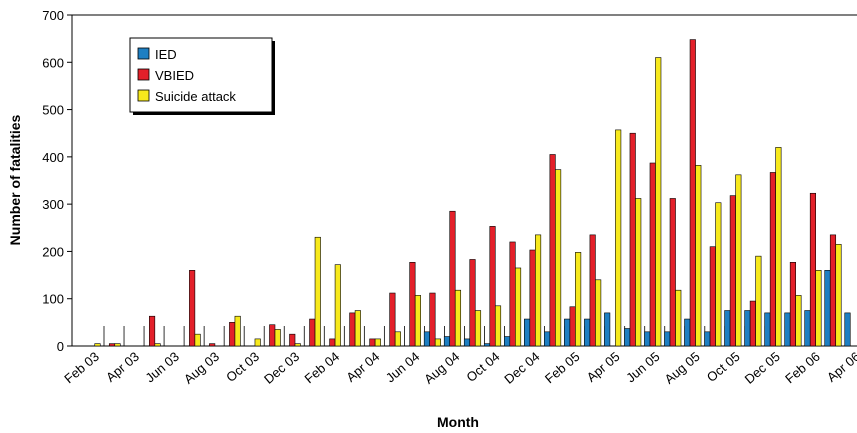 This screenshot has width=857, height=433. Describe the element at coordinates (802, 368) in the screenshot. I see `x-tick-label: Feb 06` at that location.